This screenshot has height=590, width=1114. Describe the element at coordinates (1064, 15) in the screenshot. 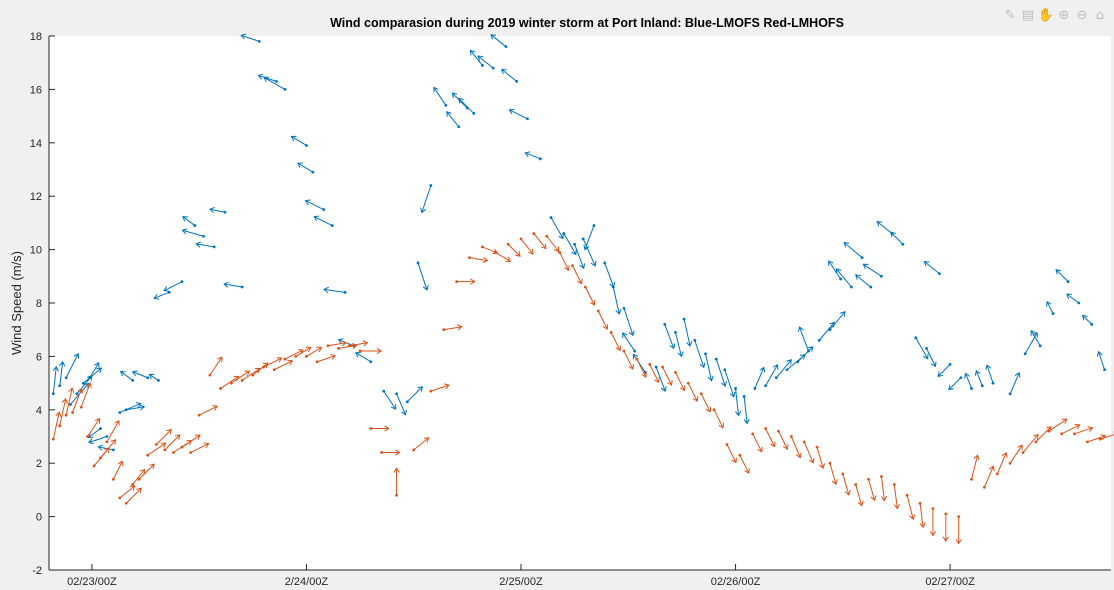

I see `zoom-in-icon: ⊕` at that location.